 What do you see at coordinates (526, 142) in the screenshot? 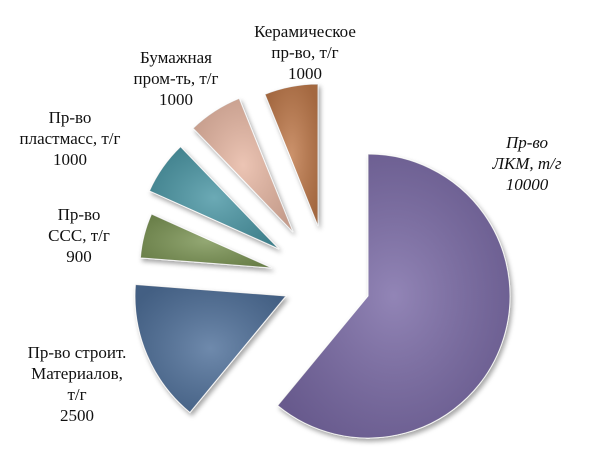
I see `slice-label-lkm-line: Пр-во` at bounding box center [526, 142].